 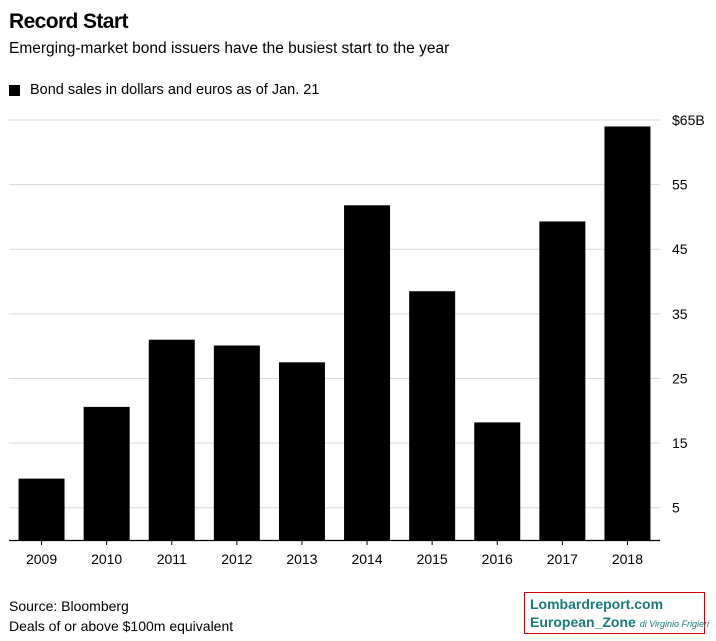 I want to click on bar-2009, so click(x=41, y=509).